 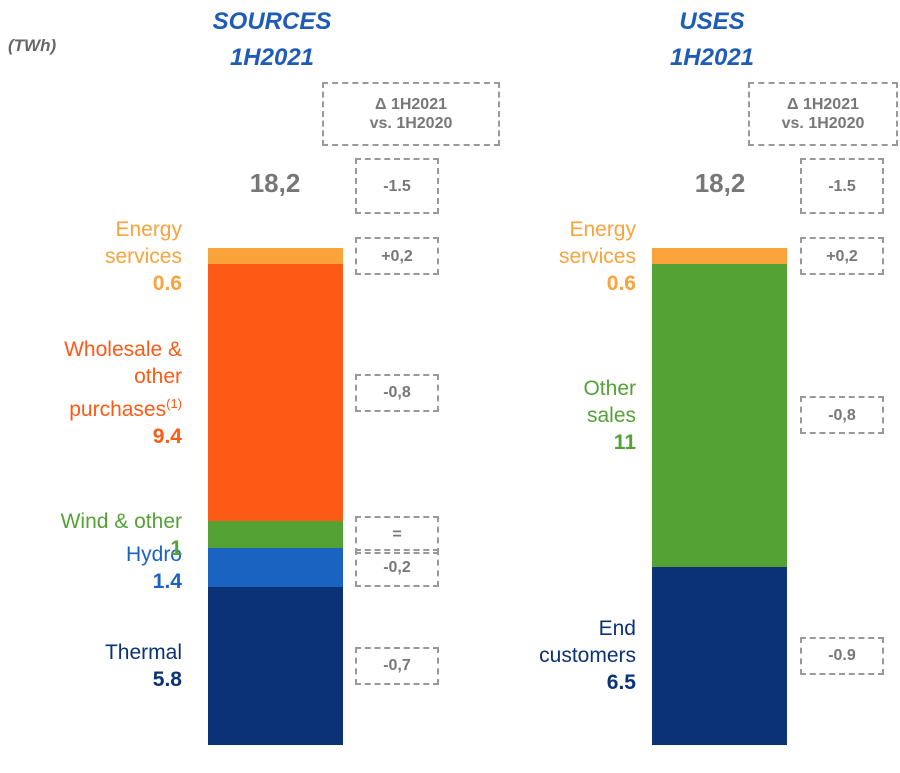 I want to click on segment-name: other, so click(x=123, y=376).